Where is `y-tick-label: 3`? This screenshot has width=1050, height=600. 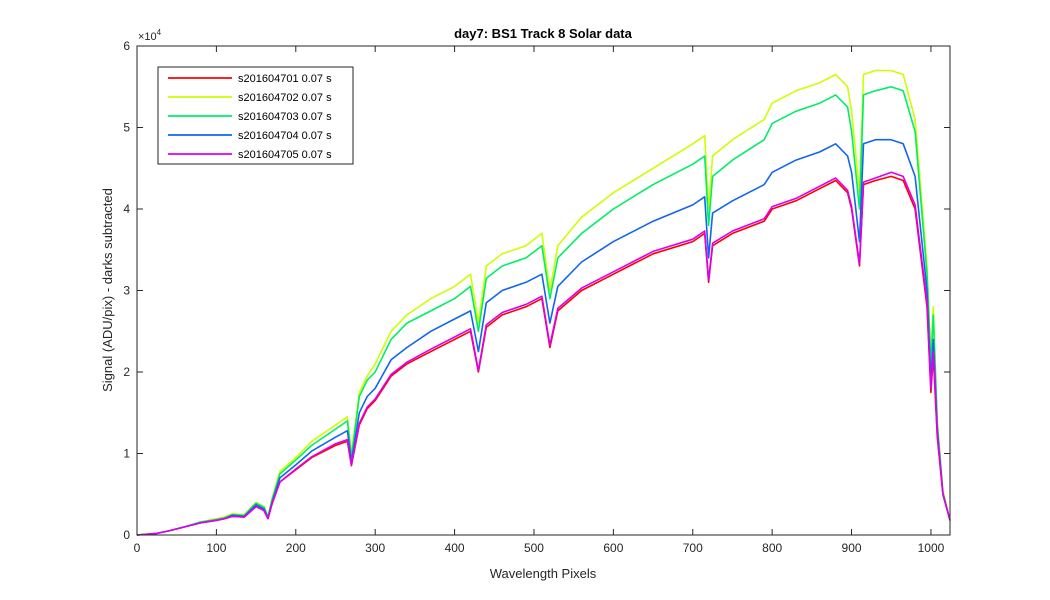 y-tick-label: 3 is located at coordinates (126, 291).